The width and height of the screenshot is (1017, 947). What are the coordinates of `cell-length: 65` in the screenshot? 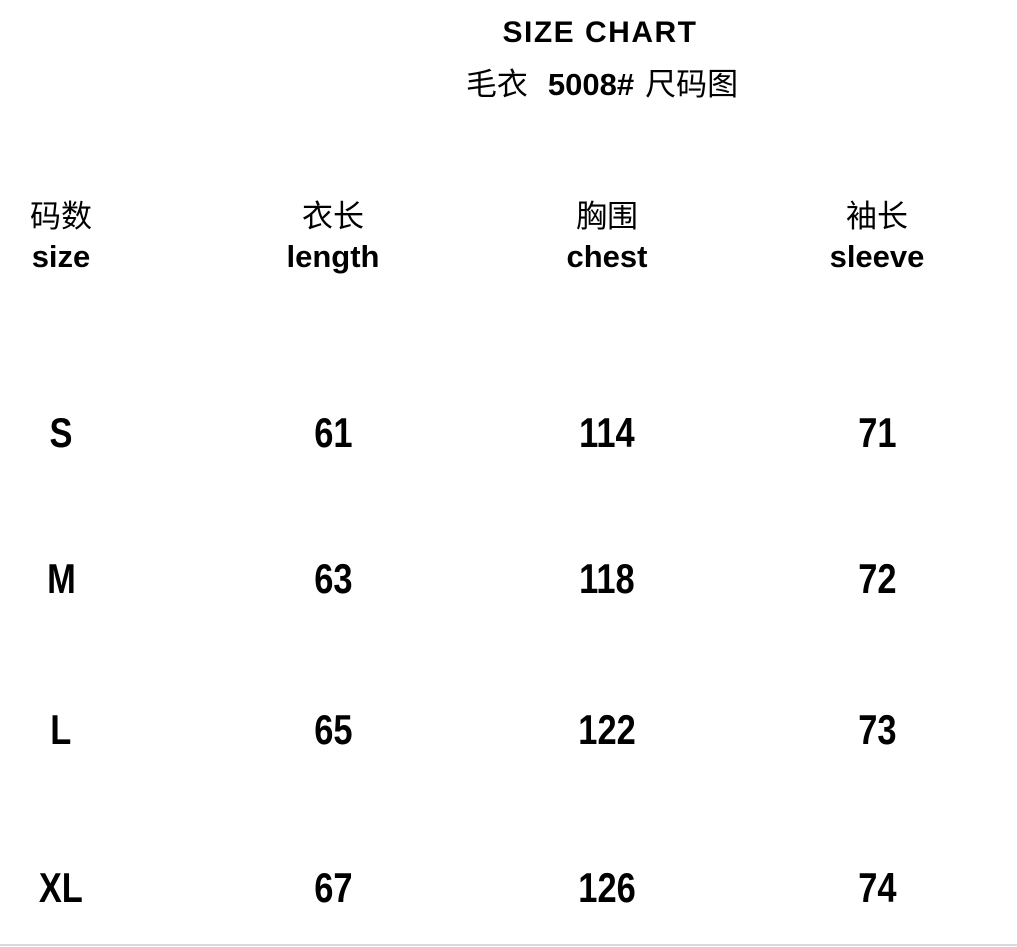 It's located at (333, 730).